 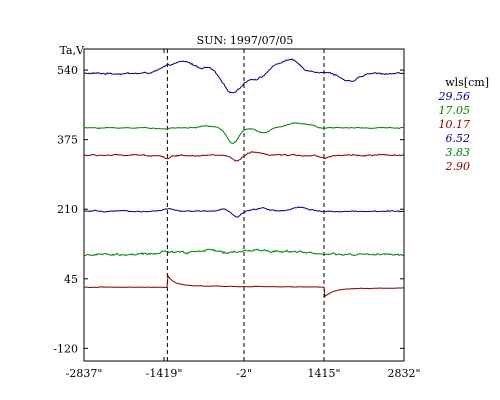 What do you see at coordinates (458, 138) in the screenshot?
I see `legend-entry-3: 6.52` at bounding box center [458, 138].